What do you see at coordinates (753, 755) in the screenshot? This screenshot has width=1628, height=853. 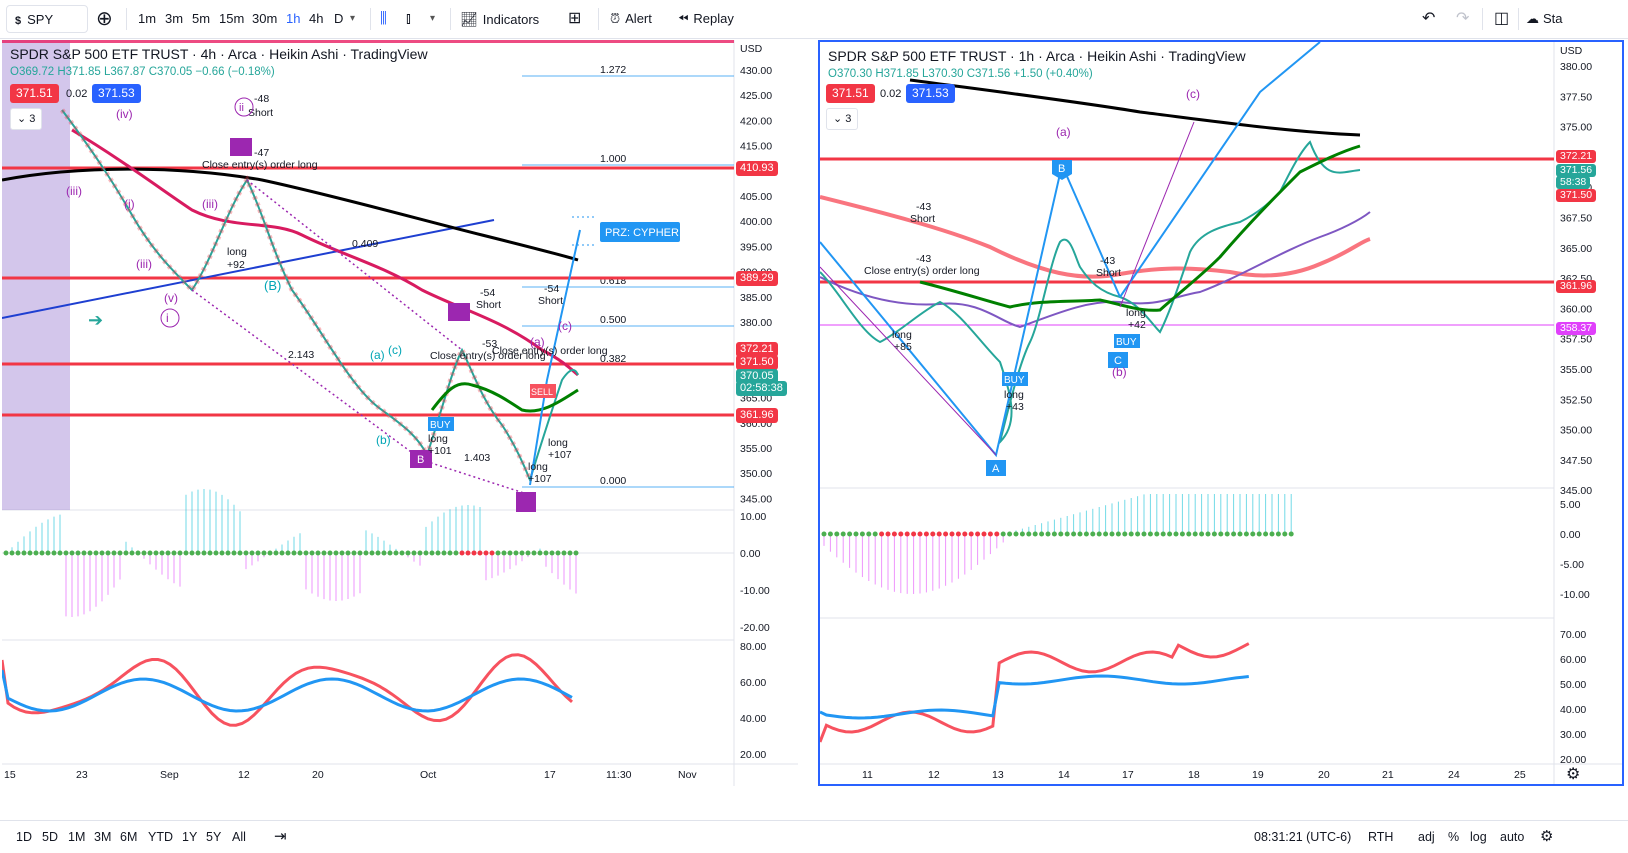 I see `rsi-tick-label: 20.00` at bounding box center [753, 755].